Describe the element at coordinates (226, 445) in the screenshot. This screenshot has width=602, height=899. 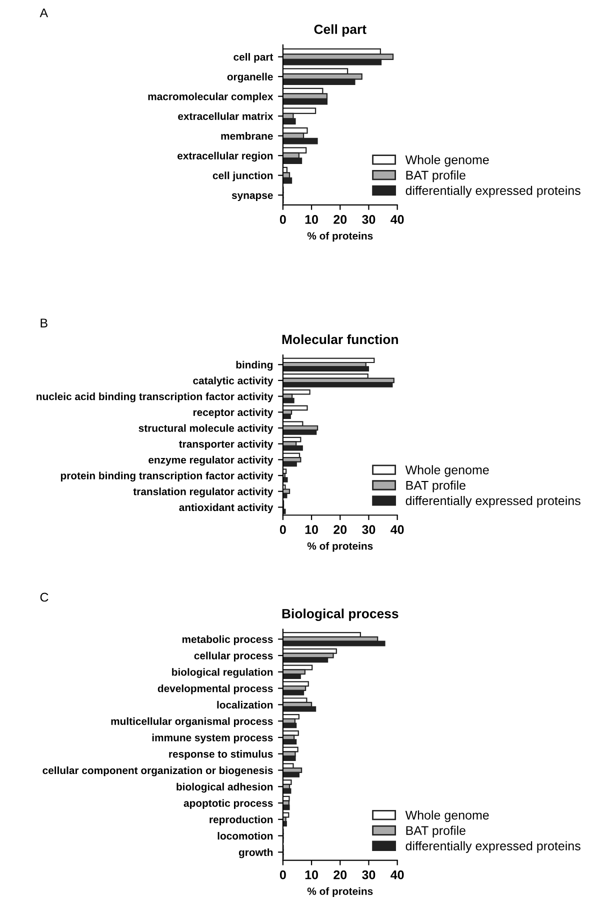
I see `y-tick-label: transporter activity` at that location.